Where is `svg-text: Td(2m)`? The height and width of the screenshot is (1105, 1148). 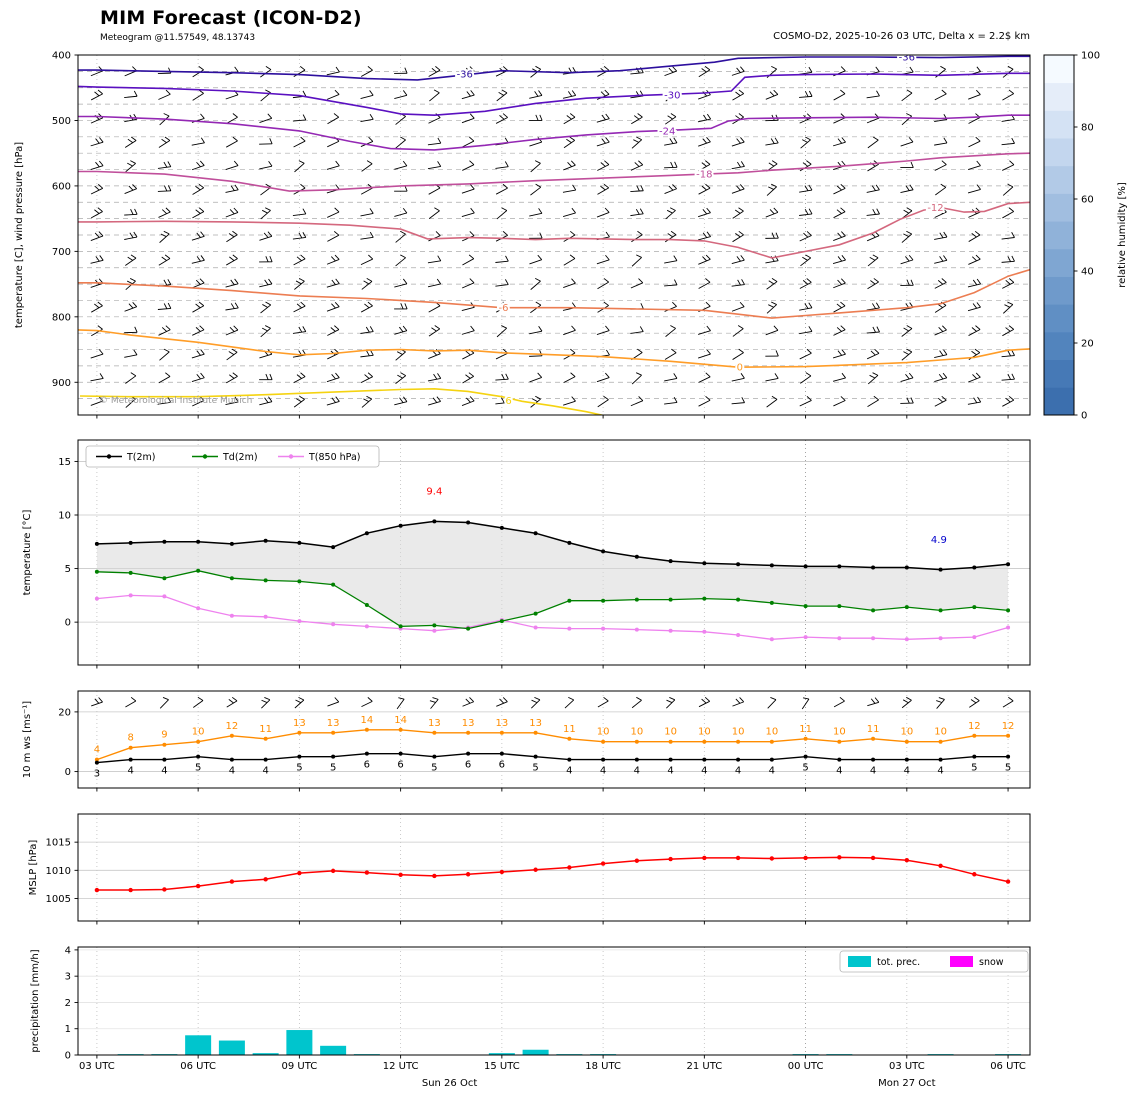 svg-text: Td(2m) is located at coordinates (240, 457).